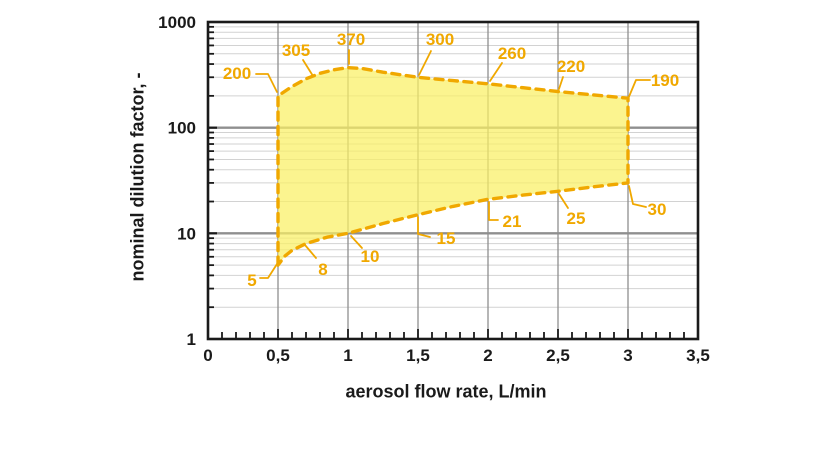 This screenshot has width=830, height=467. Describe the element at coordinates (446, 238) in the screenshot. I see `annotation-label: 15` at that location.